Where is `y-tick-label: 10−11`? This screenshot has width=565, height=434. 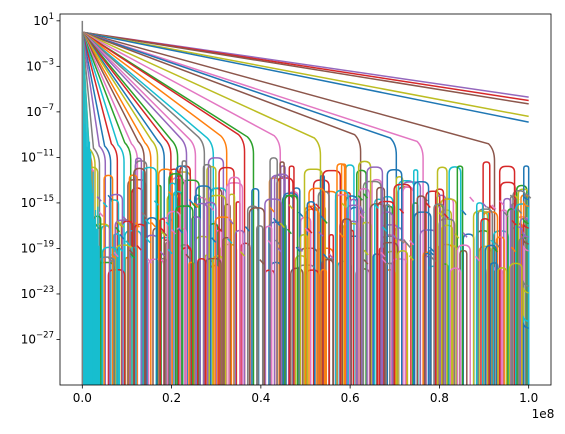
y-tick-label: 10−11 is located at coordinates (37, 156).